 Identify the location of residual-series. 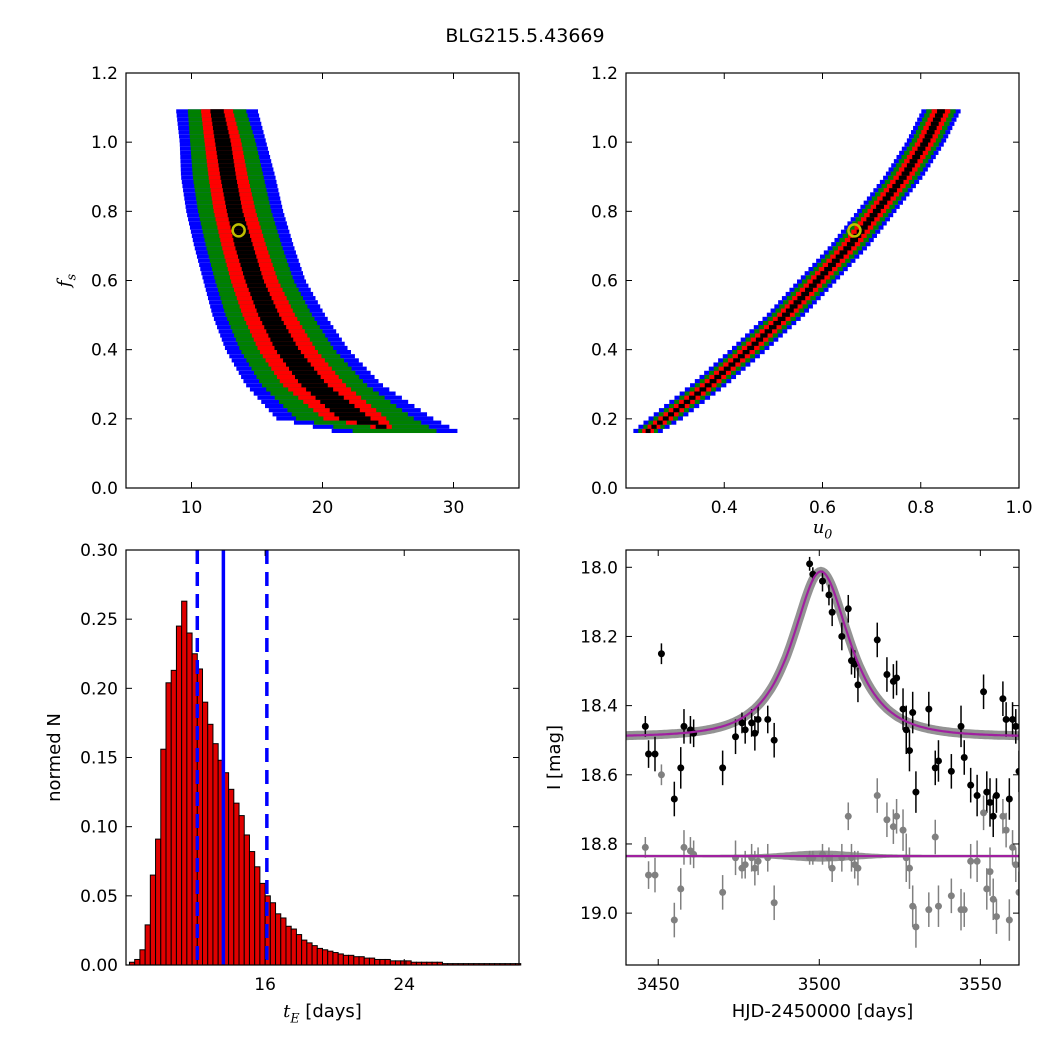
(830, 856).